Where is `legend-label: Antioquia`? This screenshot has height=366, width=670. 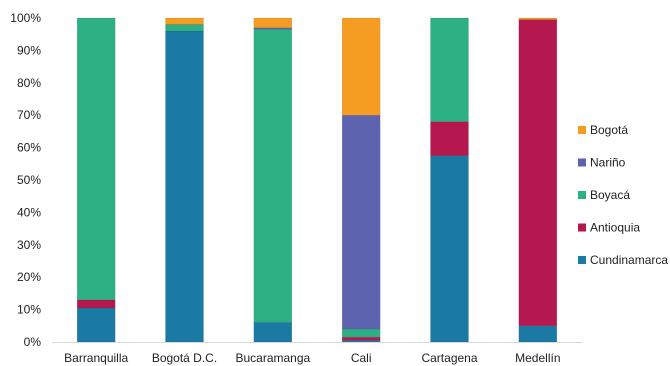 legend-label: Antioquia is located at coordinates (615, 228).